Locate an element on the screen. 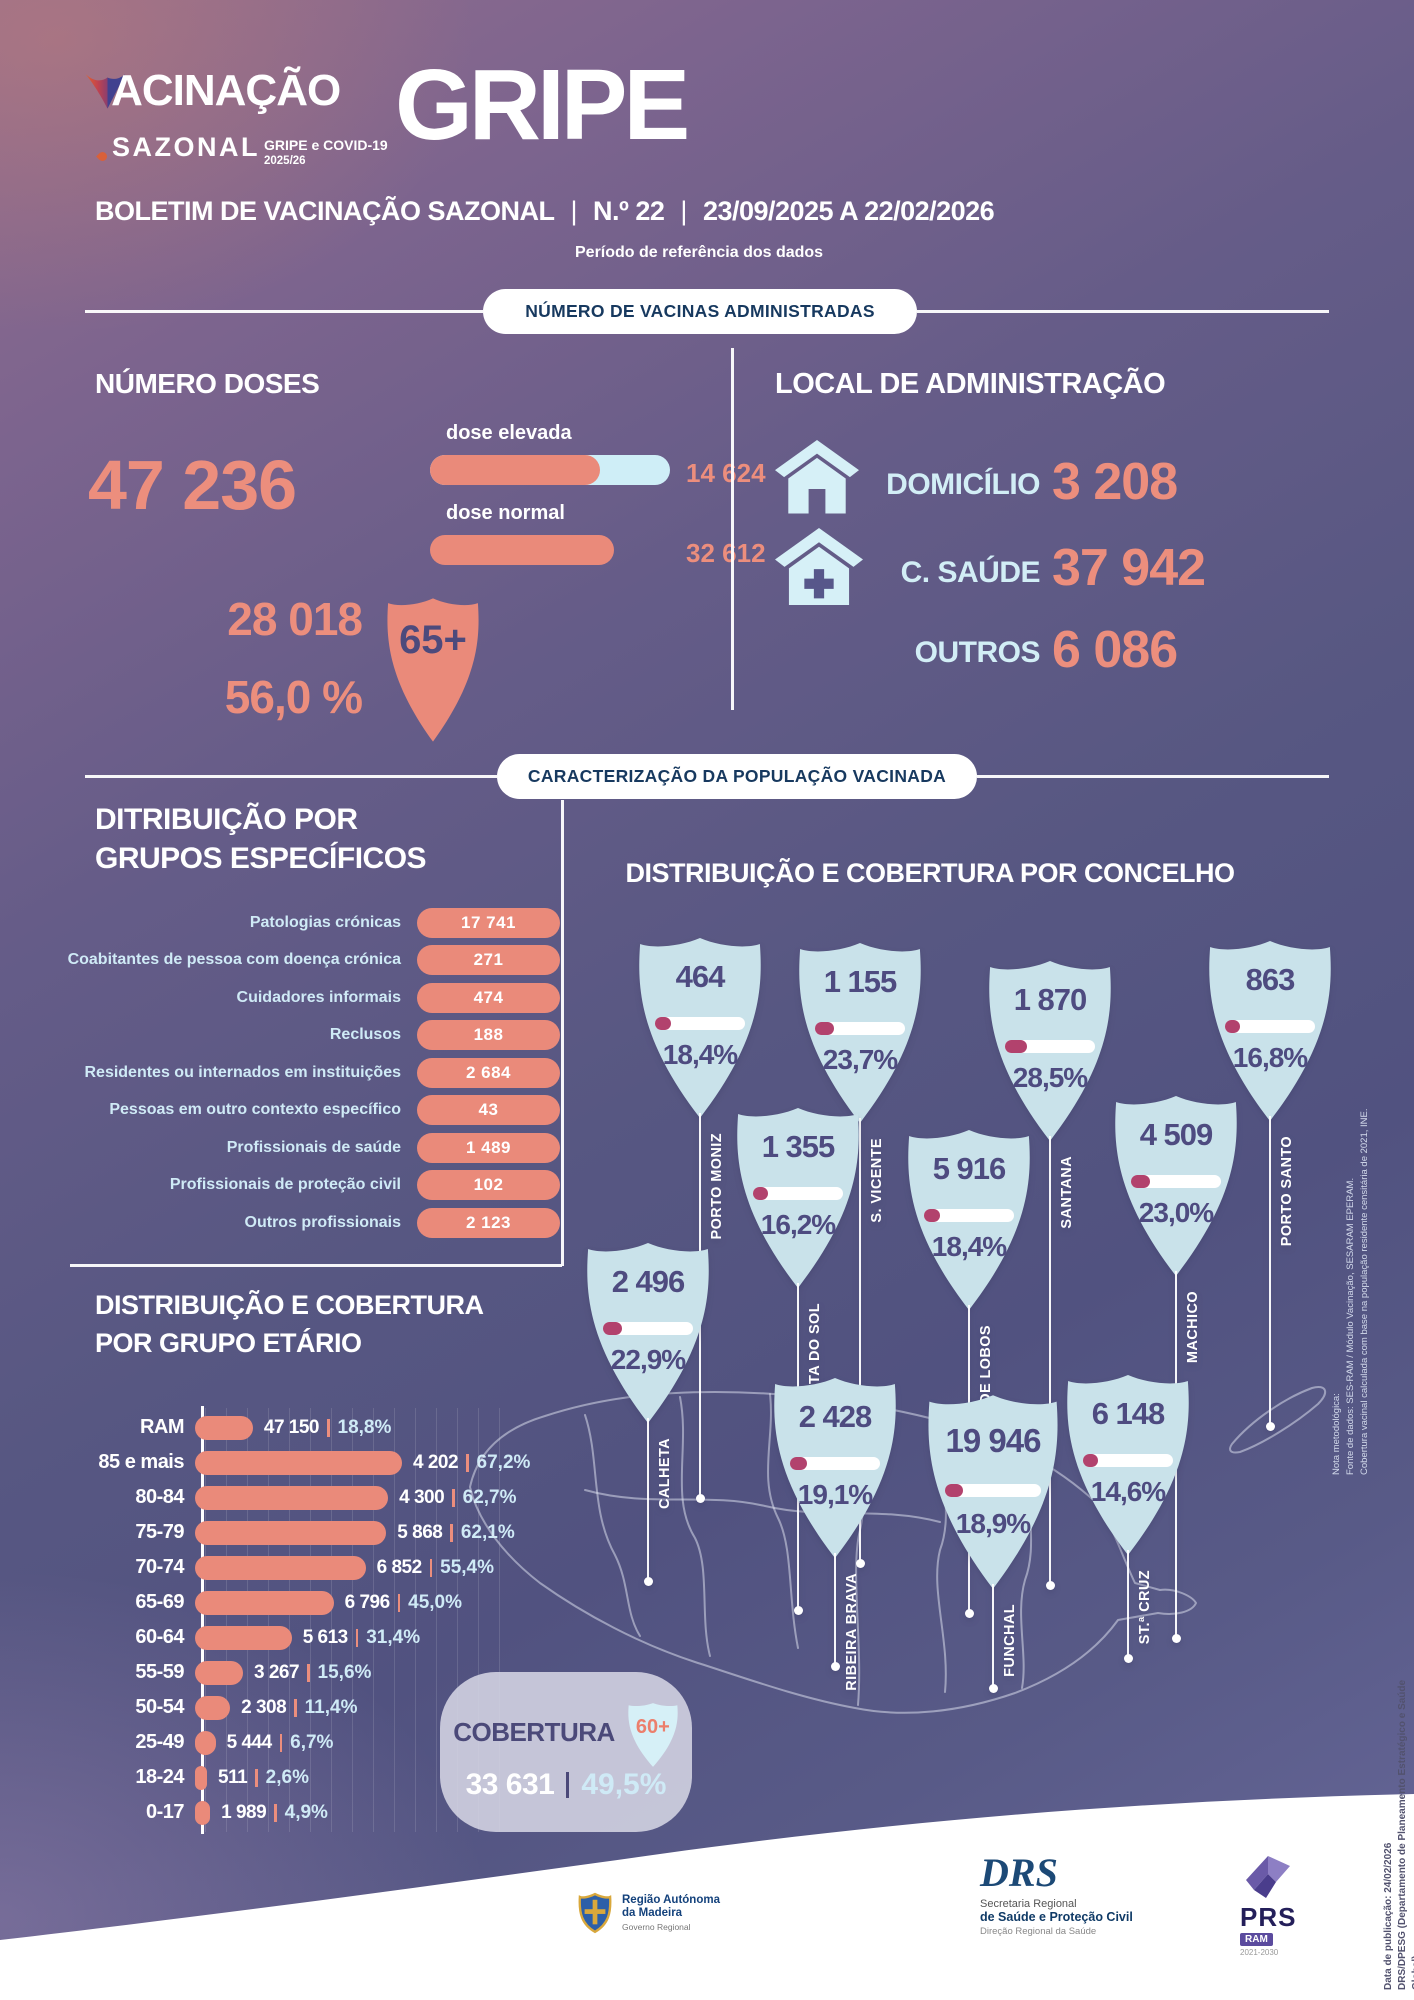  ram-text-line1: Região Aut​ónoma is located at coordinates (671, 1900).